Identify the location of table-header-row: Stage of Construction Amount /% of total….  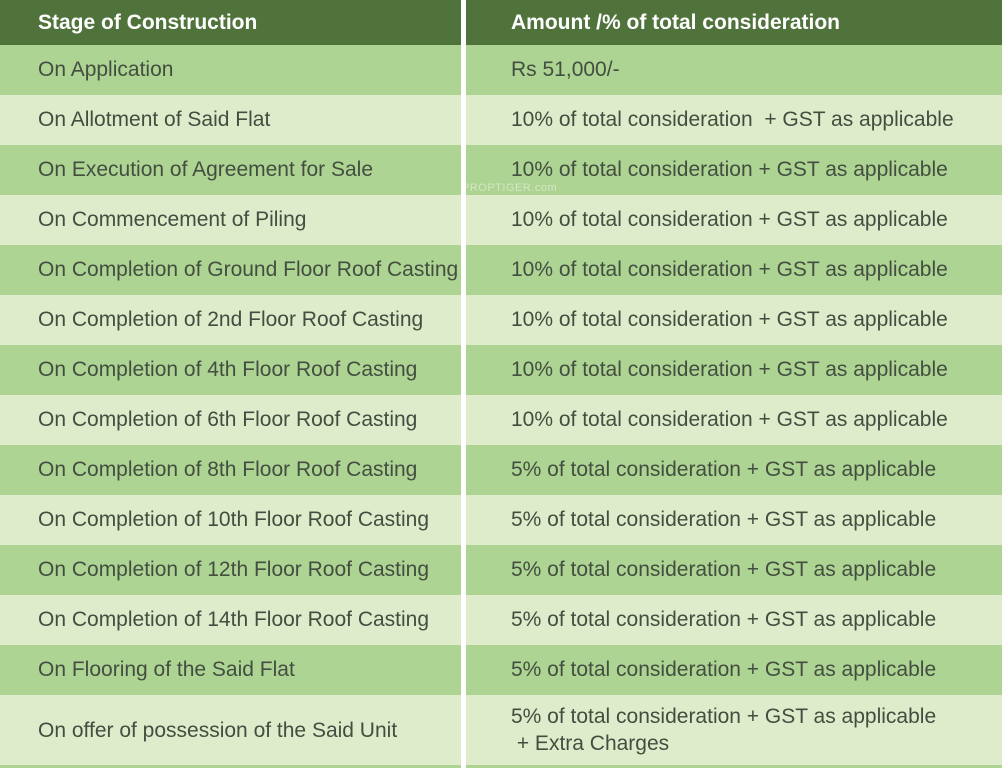
(501, 22).